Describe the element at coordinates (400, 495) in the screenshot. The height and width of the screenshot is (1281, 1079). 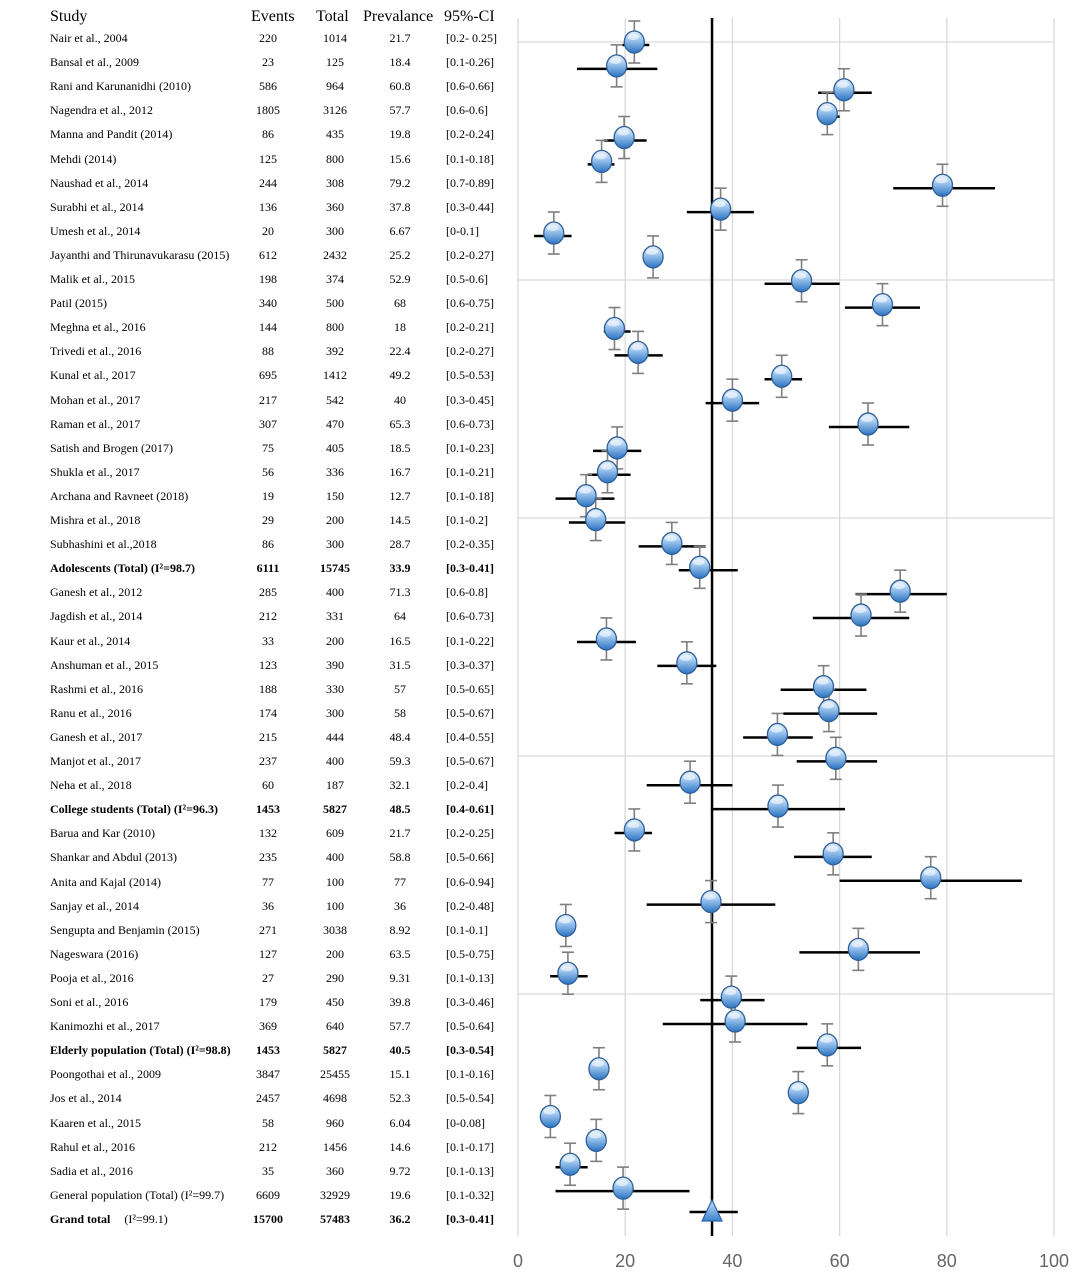
I see `prevalence-cell: 12.7` at that location.